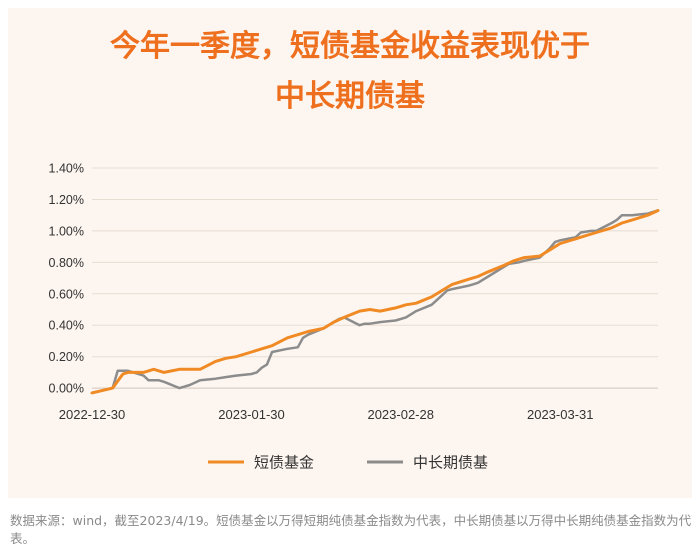  What do you see at coordinates (326, 414) in the screenshot?
I see `x-axis-ticks: 2022-12-30 2023-01-30 2023-02-28 2023-03-31` at bounding box center [326, 414].